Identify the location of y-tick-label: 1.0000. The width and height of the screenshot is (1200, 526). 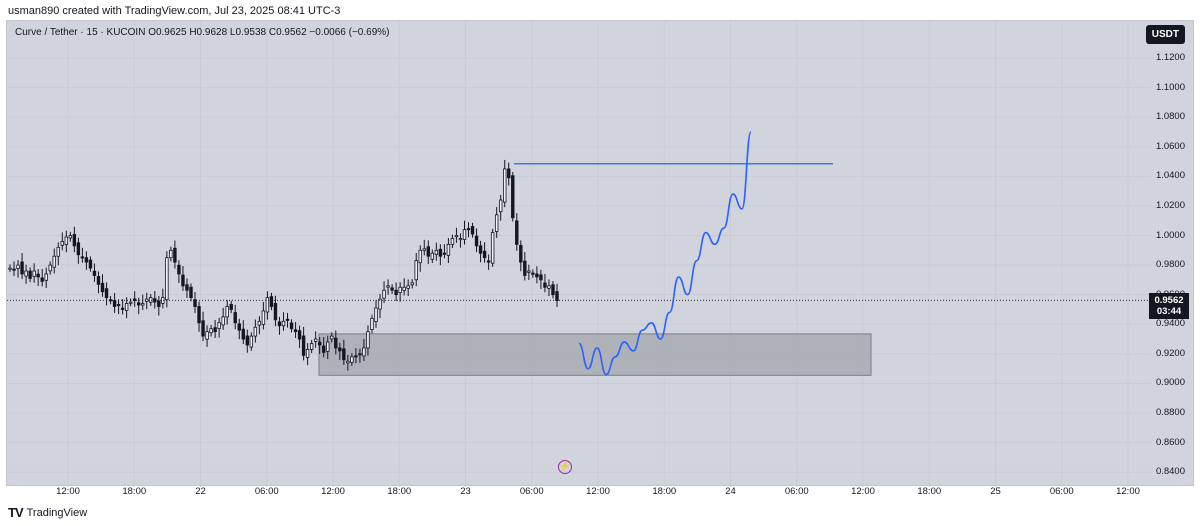
(1170, 235).